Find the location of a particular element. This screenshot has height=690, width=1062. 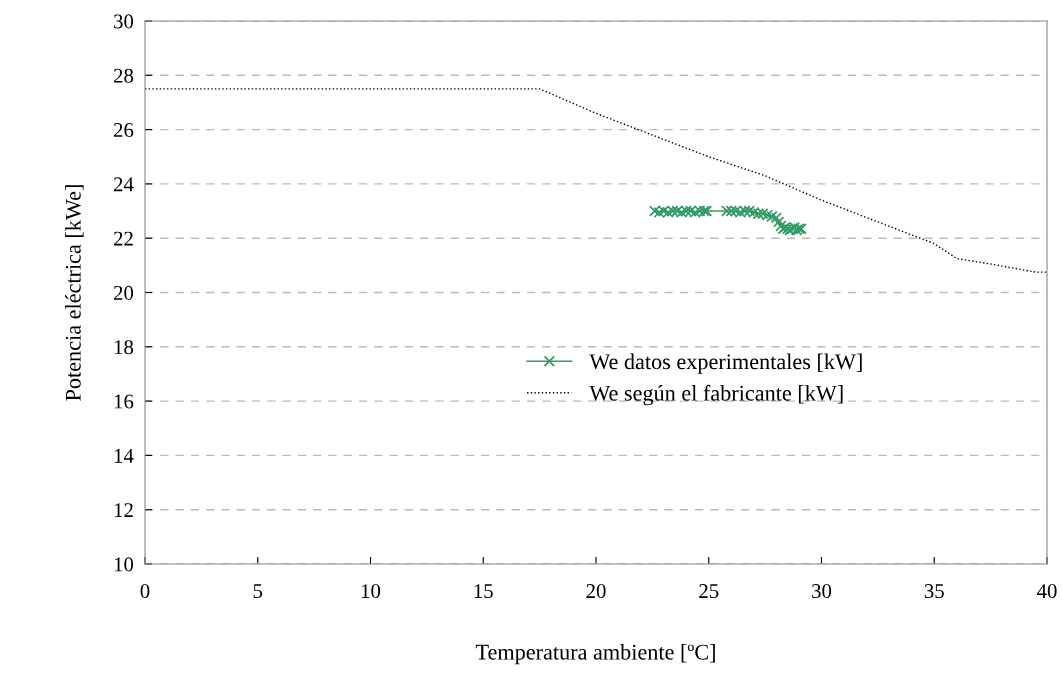

legend-label: We datos experimentales [kW] is located at coordinates (725, 363).